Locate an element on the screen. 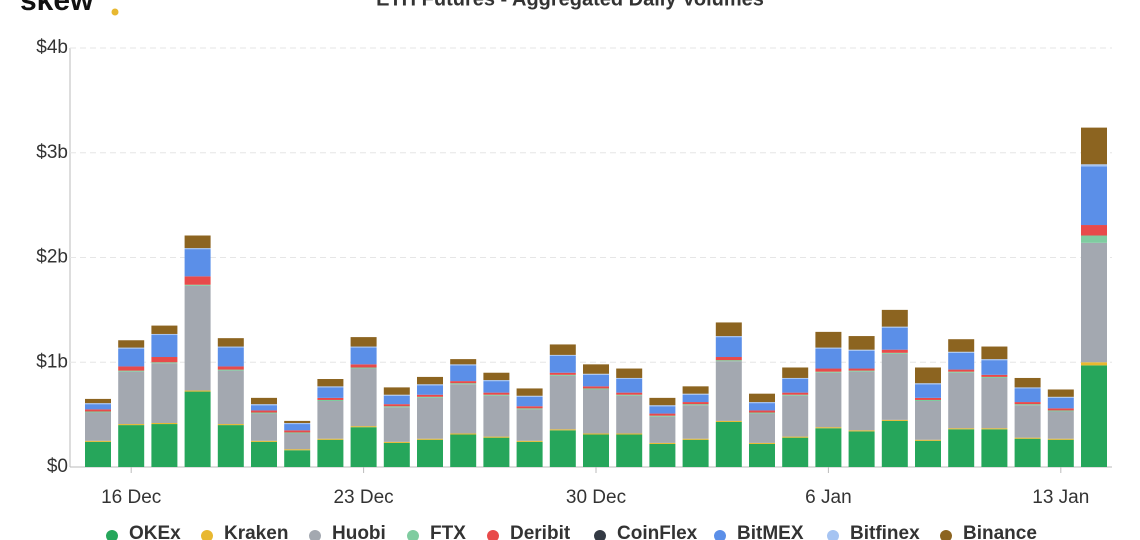 The height and width of the screenshot is (540, 1140). legend-label: CoinFlex is located at coordinates (657, 531).